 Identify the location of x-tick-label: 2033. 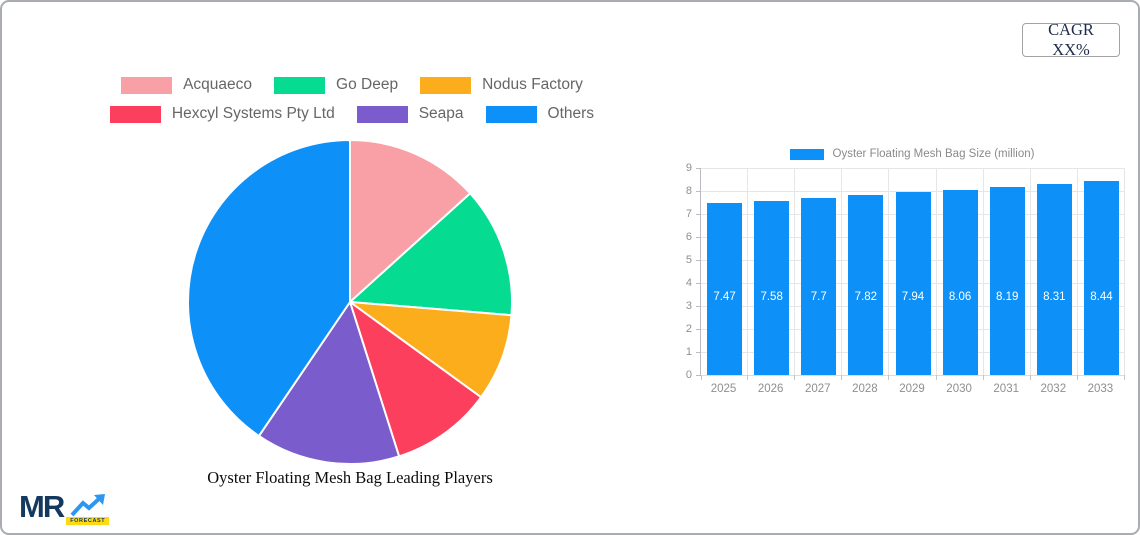
(1100, 389).